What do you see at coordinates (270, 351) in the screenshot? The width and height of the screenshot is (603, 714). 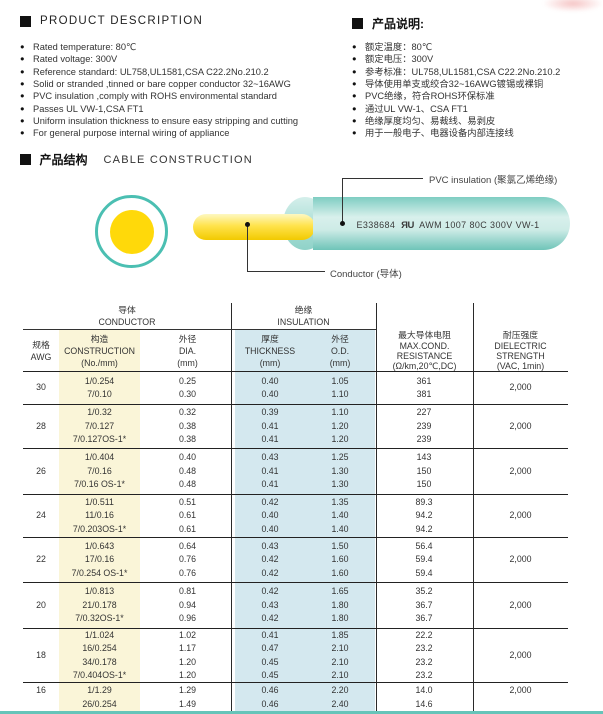 I see `header-thickness: 厚度 THICKNESS (mm)` at bounding box center [270, 351].